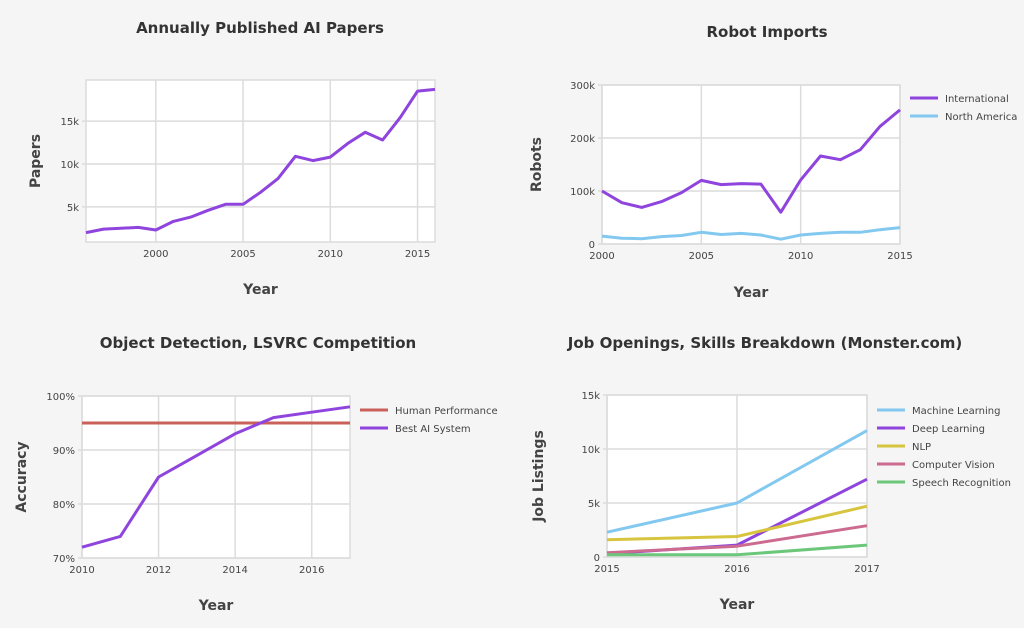 This screenshot has width=1024, height=628. What do you see at coordinates (64, 451) in the screenshot?
I see `y-tick-label: 90%` at bounding box center [64, 451].